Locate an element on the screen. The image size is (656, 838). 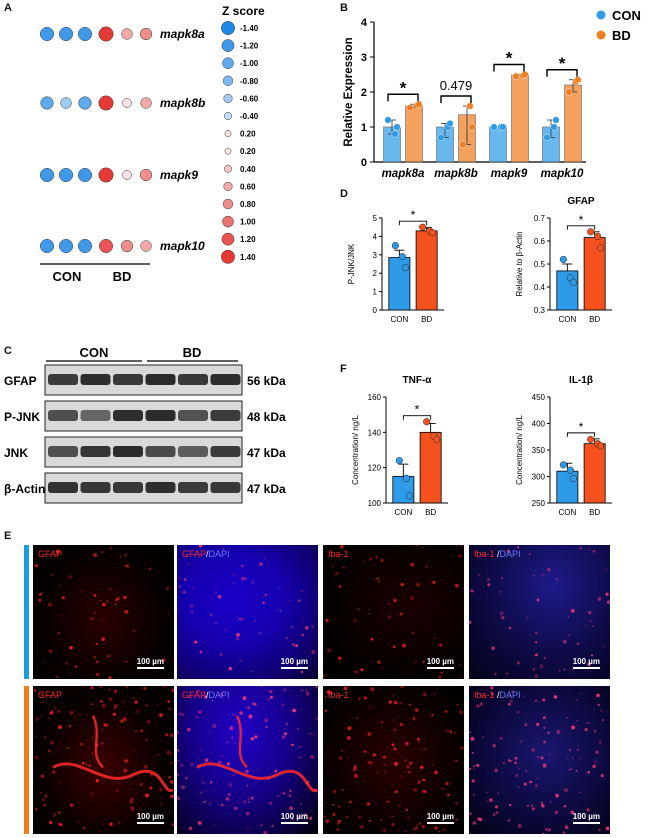
legend-value: 0.40 is located at coordinates (248, 169).